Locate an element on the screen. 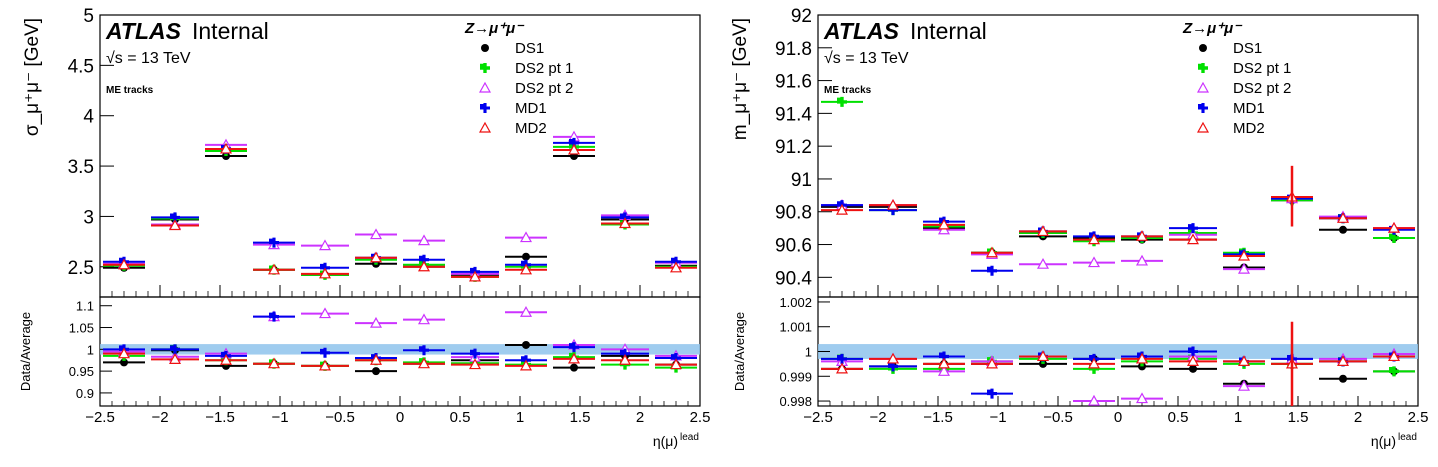 Image resolution: width=1438 pixels, height=467 pixels. x-tick-label: 2.5 is located at coordinates (700, 417).